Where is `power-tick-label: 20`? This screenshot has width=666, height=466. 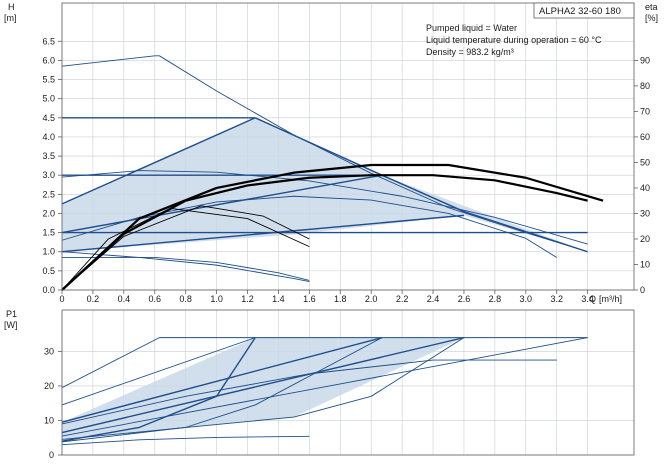 power-tick-label: 20 is located at coordinates (49, 386).